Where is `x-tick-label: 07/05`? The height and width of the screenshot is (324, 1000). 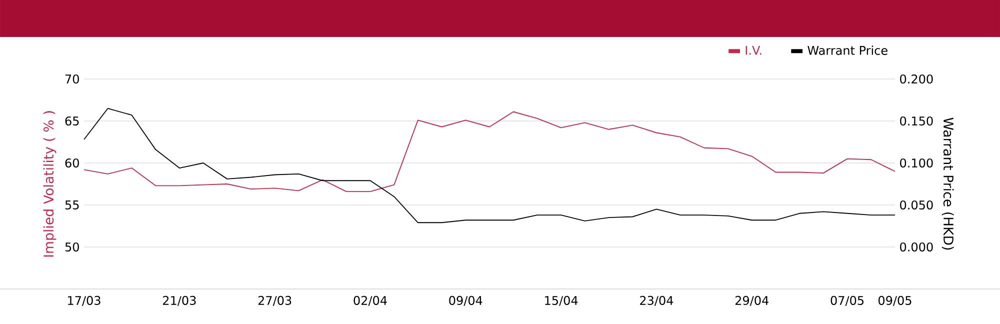
x-tick-label: 07/05 is located at coordinates (847, 301).